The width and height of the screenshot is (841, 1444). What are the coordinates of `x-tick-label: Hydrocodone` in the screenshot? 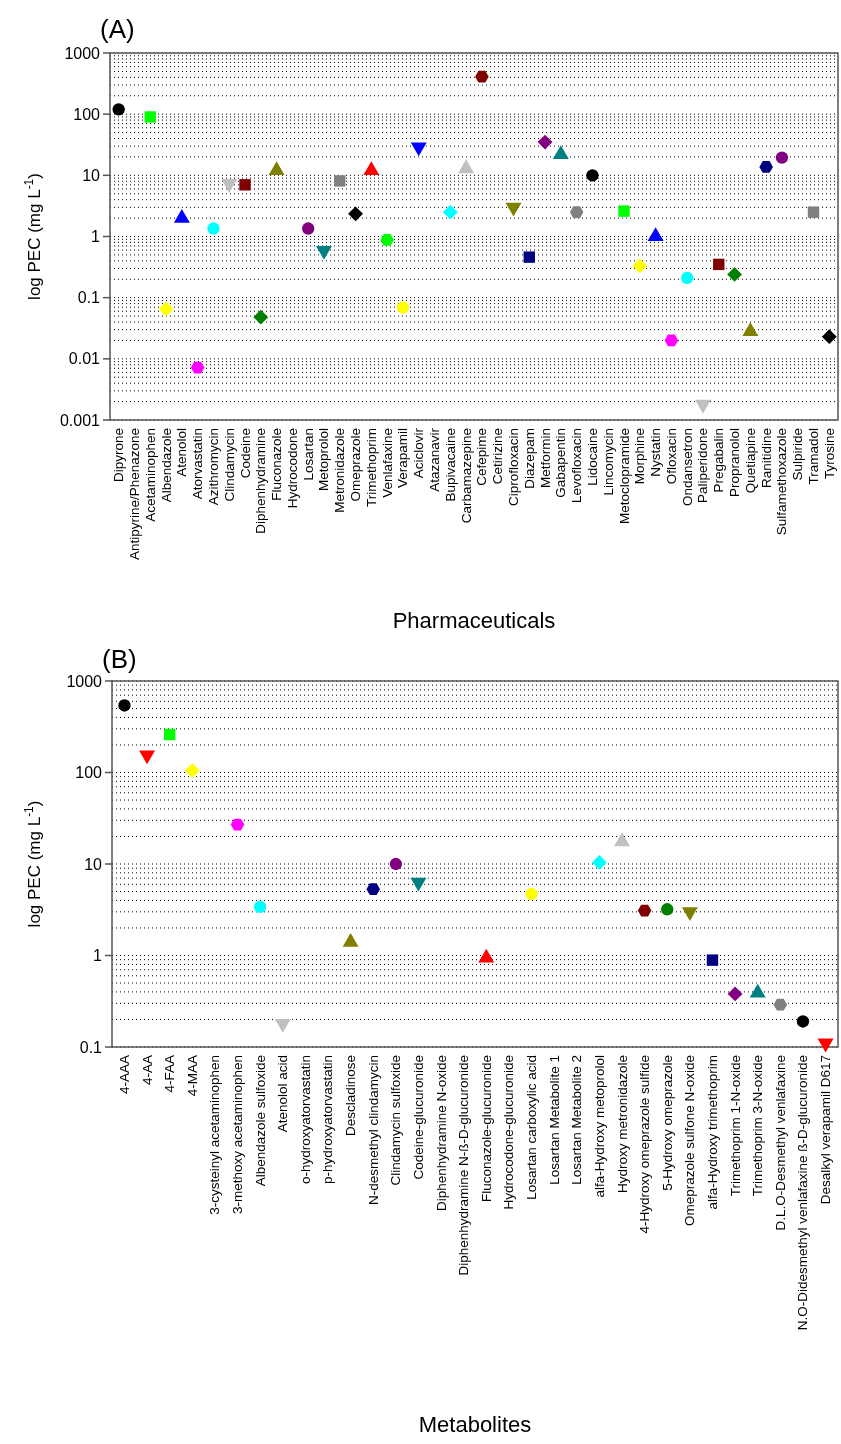 It's located at (292, 468).